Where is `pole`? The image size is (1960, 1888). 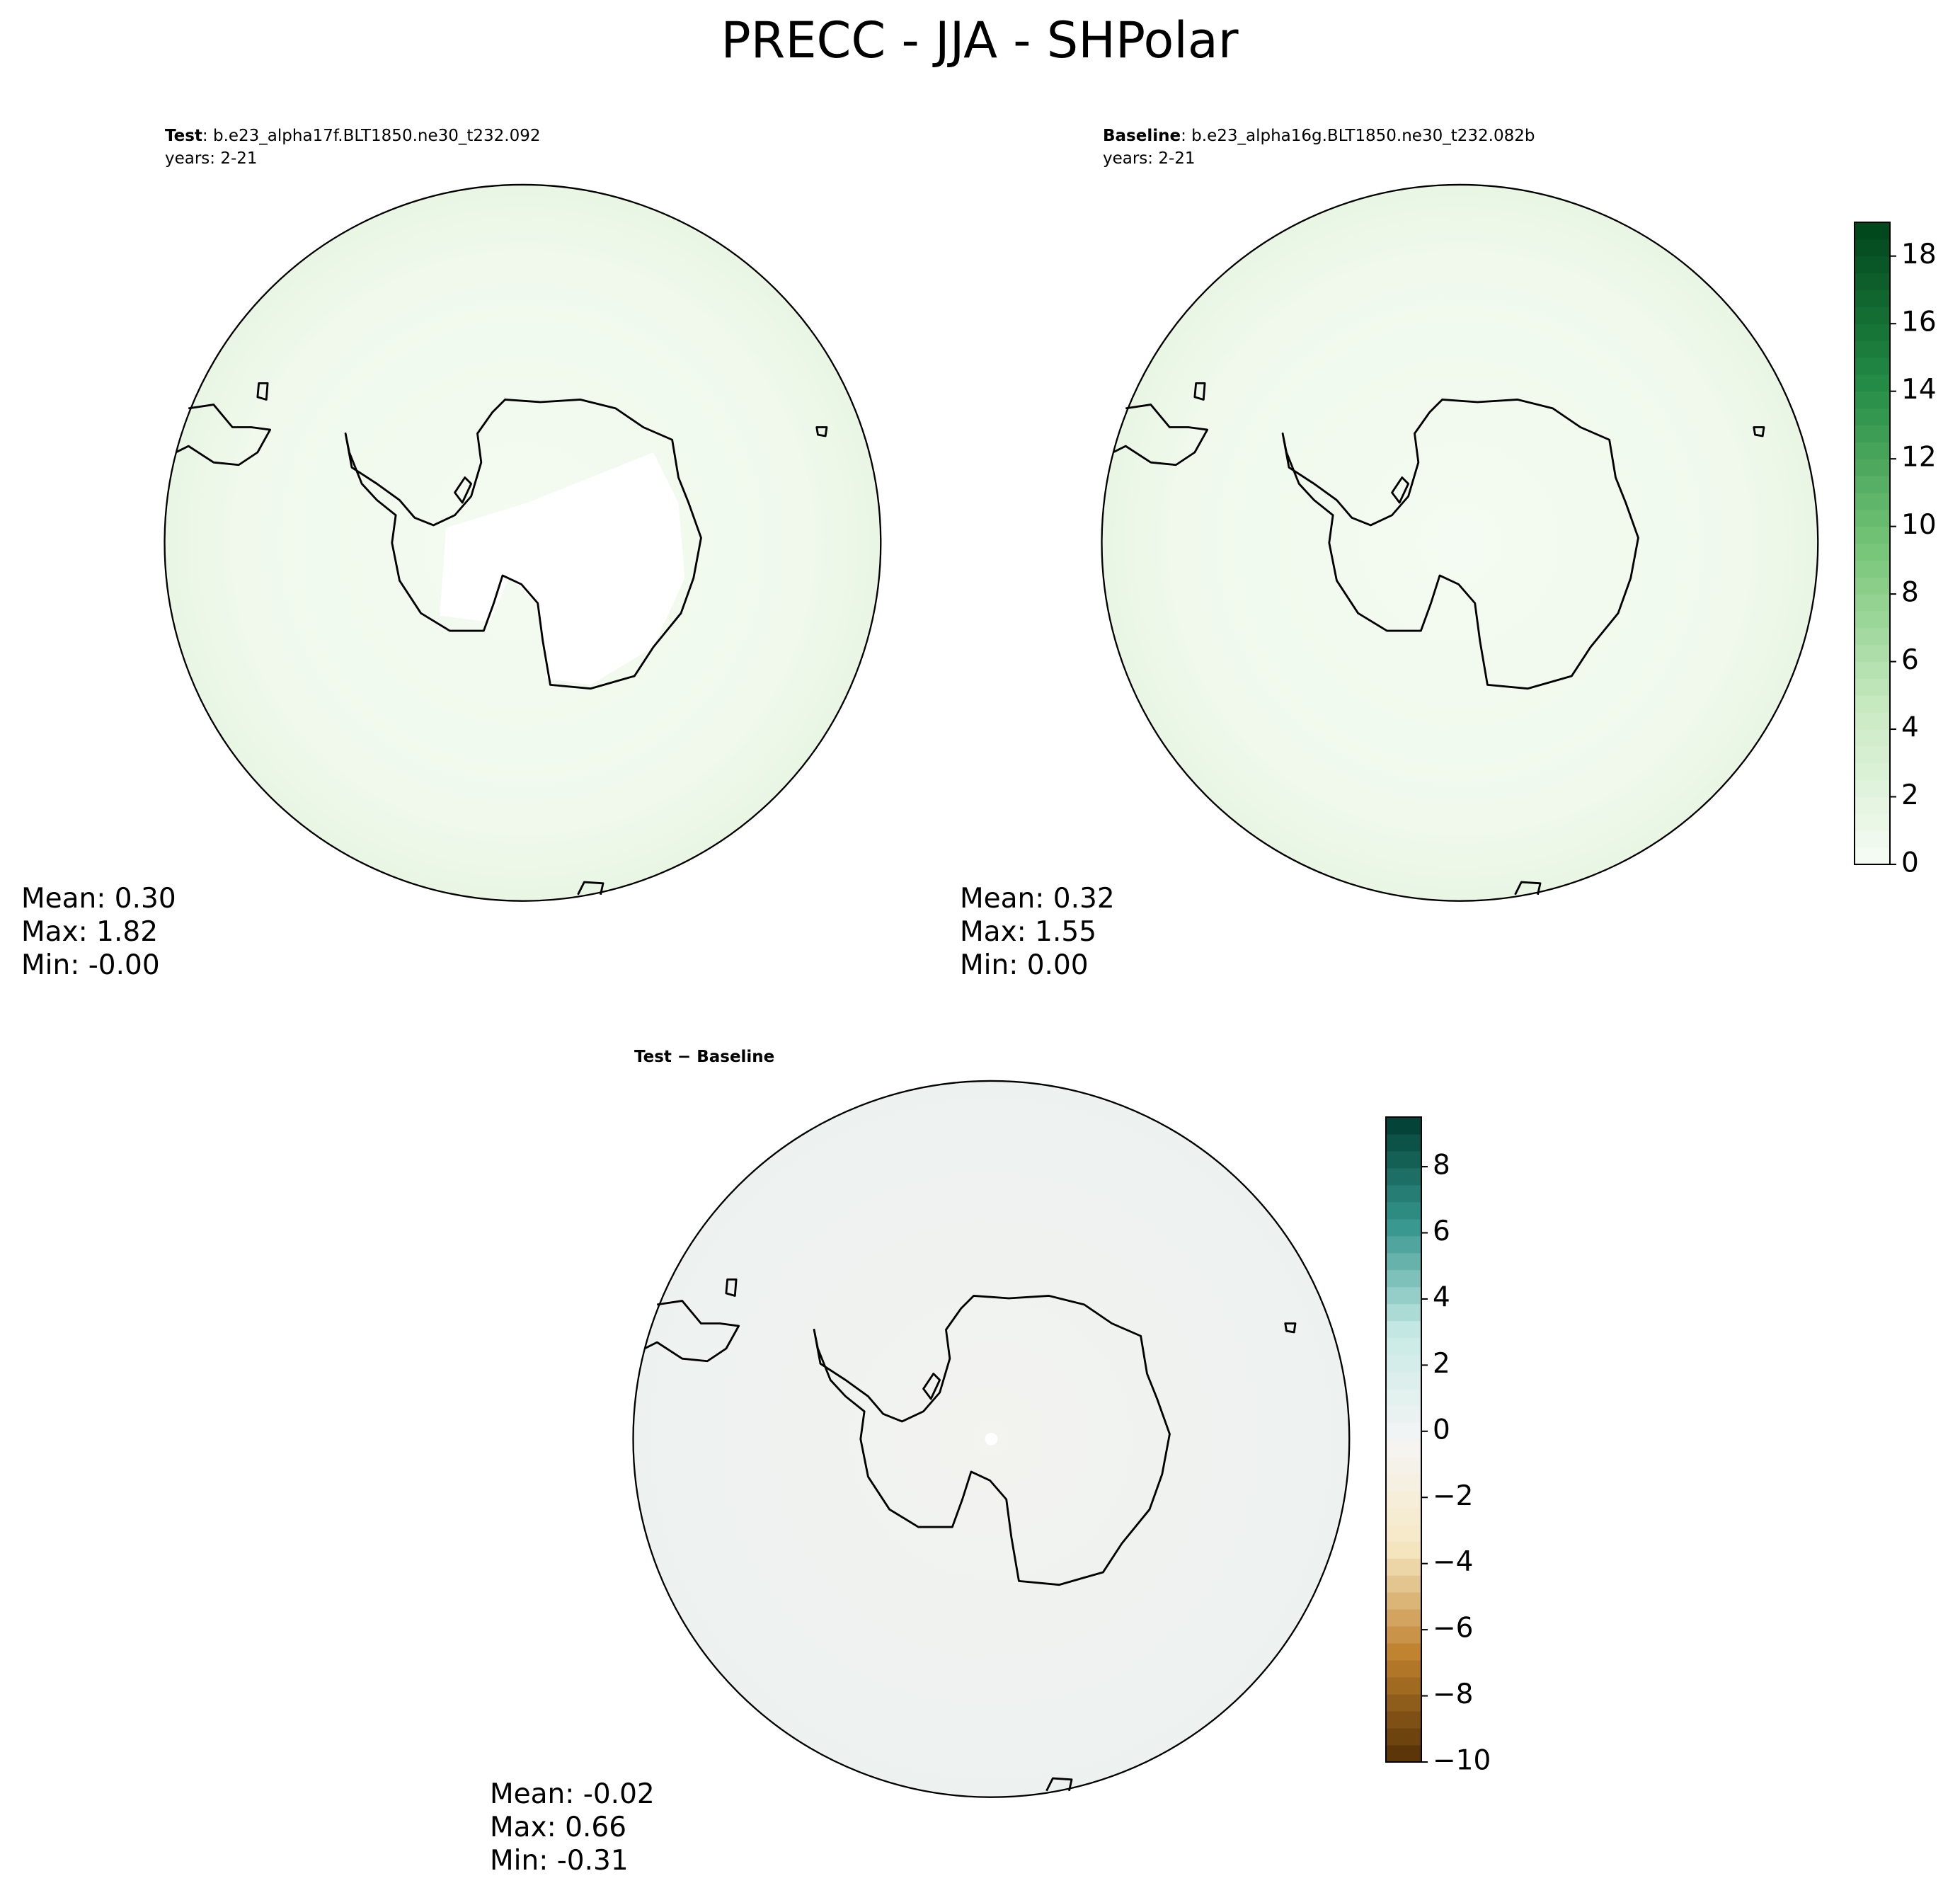
pole is located at coordinates (991, 1439).